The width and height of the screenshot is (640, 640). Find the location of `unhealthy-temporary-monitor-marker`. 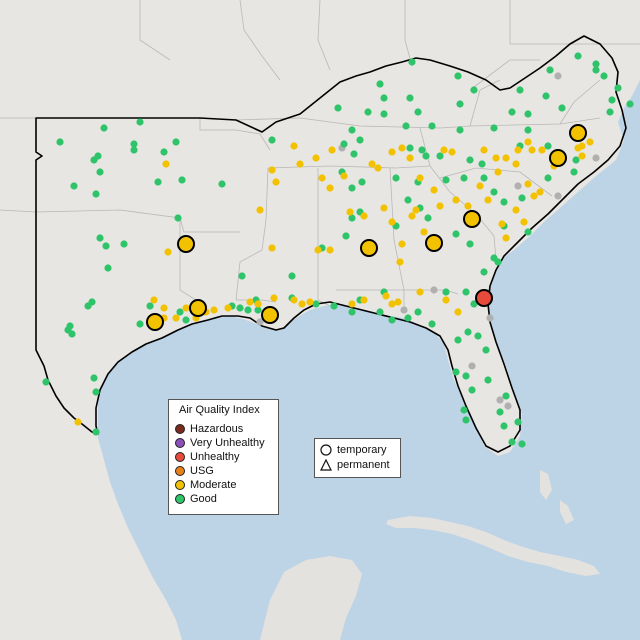

unhealthy-temporary-monitor-marker is located at coordinates (484, 298).